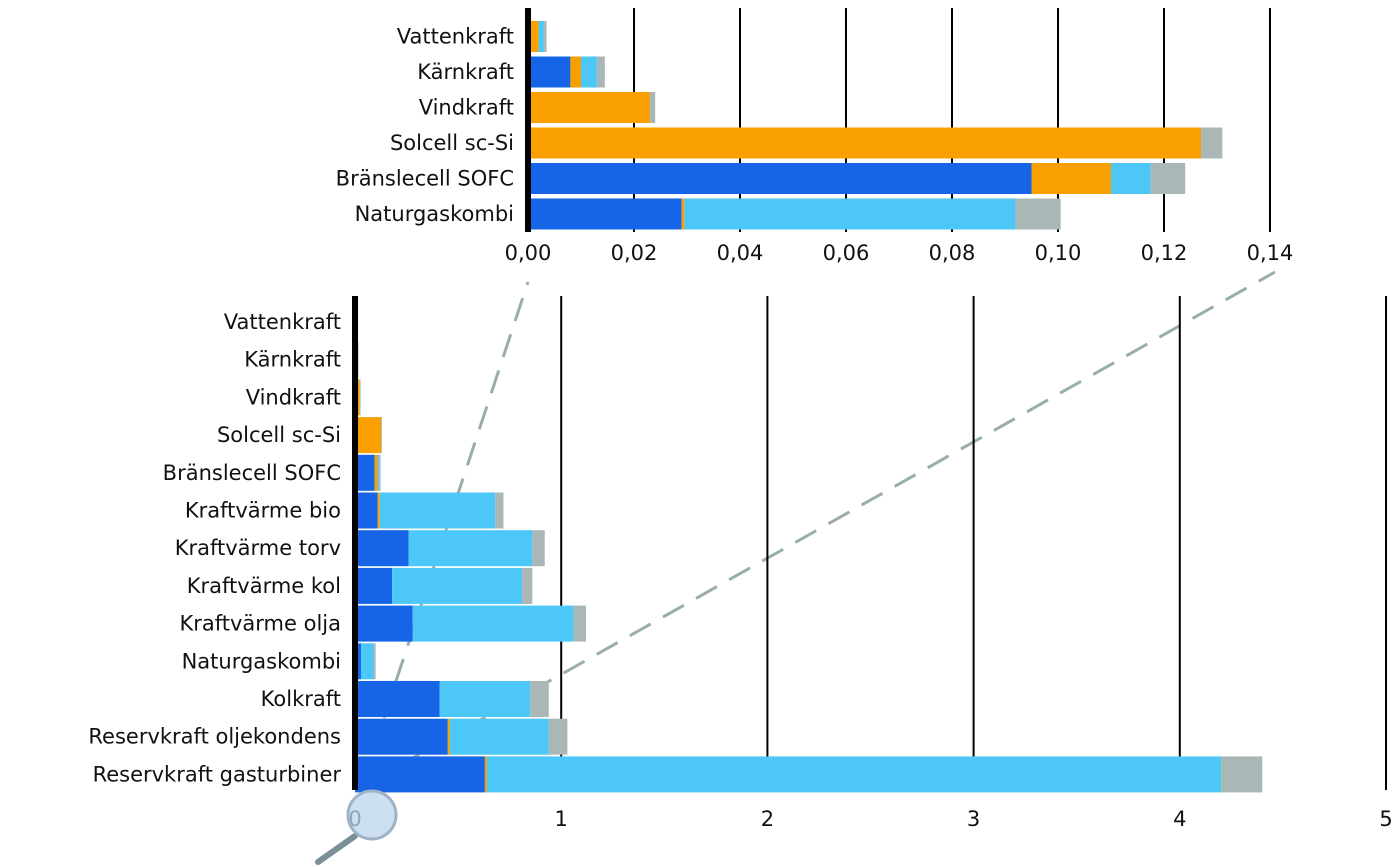 This screenshot has height=867, width=1399. What do you see at coordinates (740, 253) in the screenshot?
I see `x-tick-label: 0,04` at bounding box center [740, 253].